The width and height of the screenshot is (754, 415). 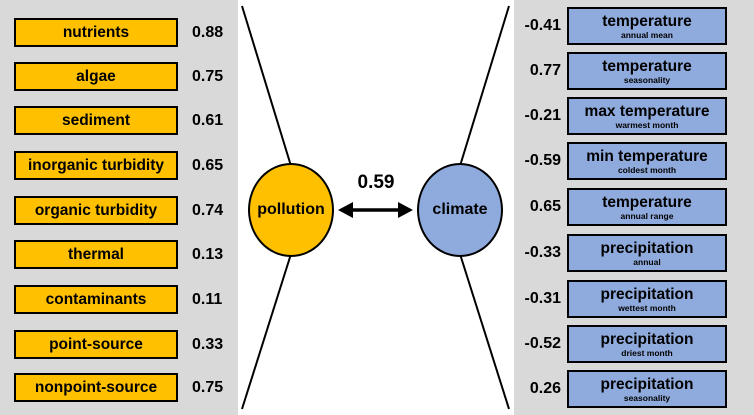 I want to click on pollution-factor-node: pollution, so click(x=291, y=210).